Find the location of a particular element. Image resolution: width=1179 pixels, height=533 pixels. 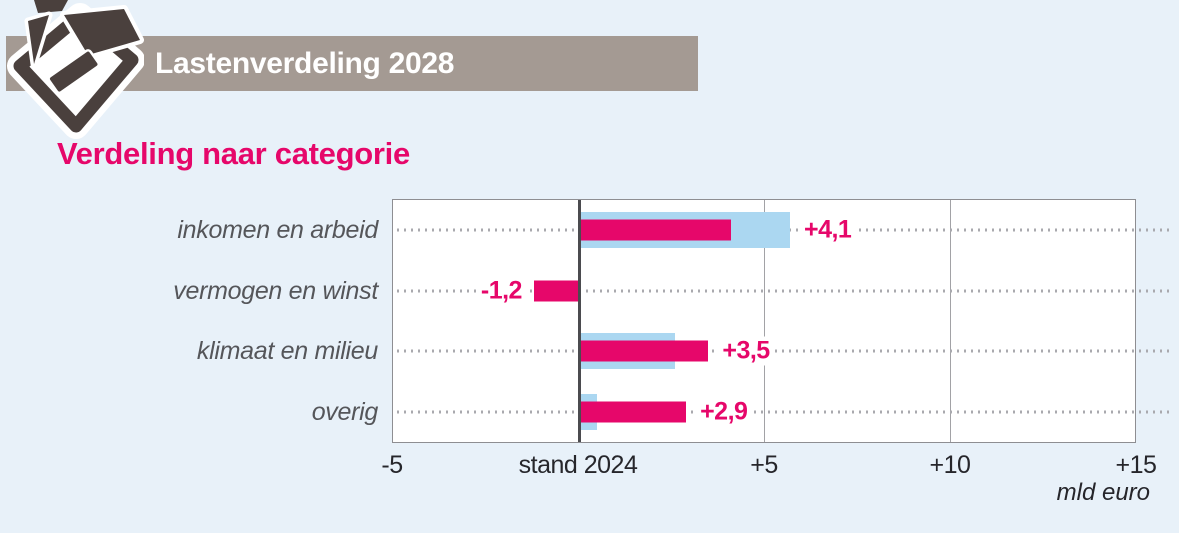

page-title: Lastenverdeling 2028 is located at coordinates (305, 63).